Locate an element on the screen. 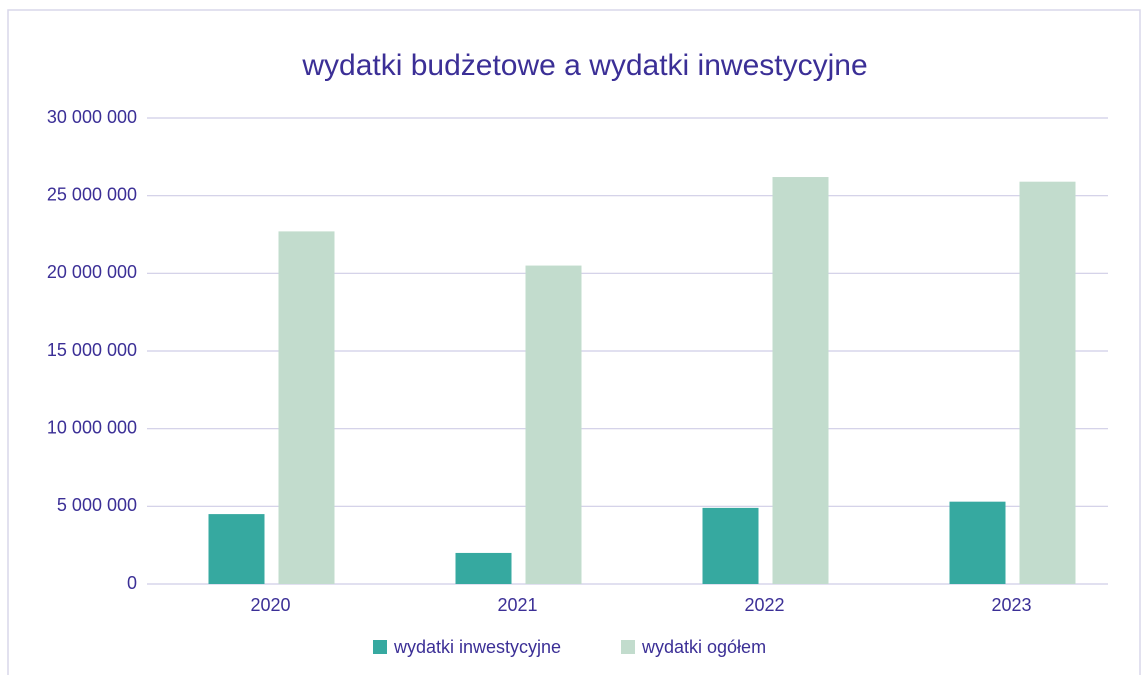 This screenshot has width=1146, height=675. y-tick-label: 15 000 000 is located at coordinates (92, 350).